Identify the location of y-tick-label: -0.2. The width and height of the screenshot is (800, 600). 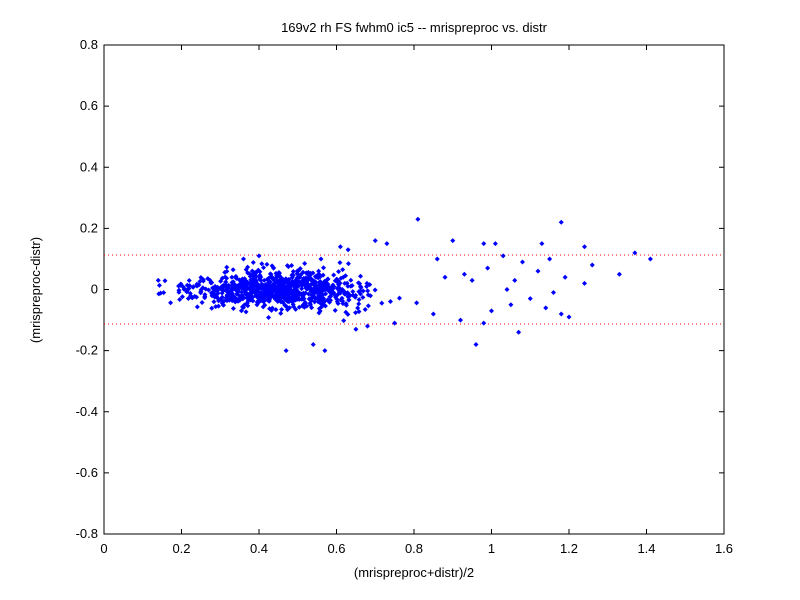
(87, 350).